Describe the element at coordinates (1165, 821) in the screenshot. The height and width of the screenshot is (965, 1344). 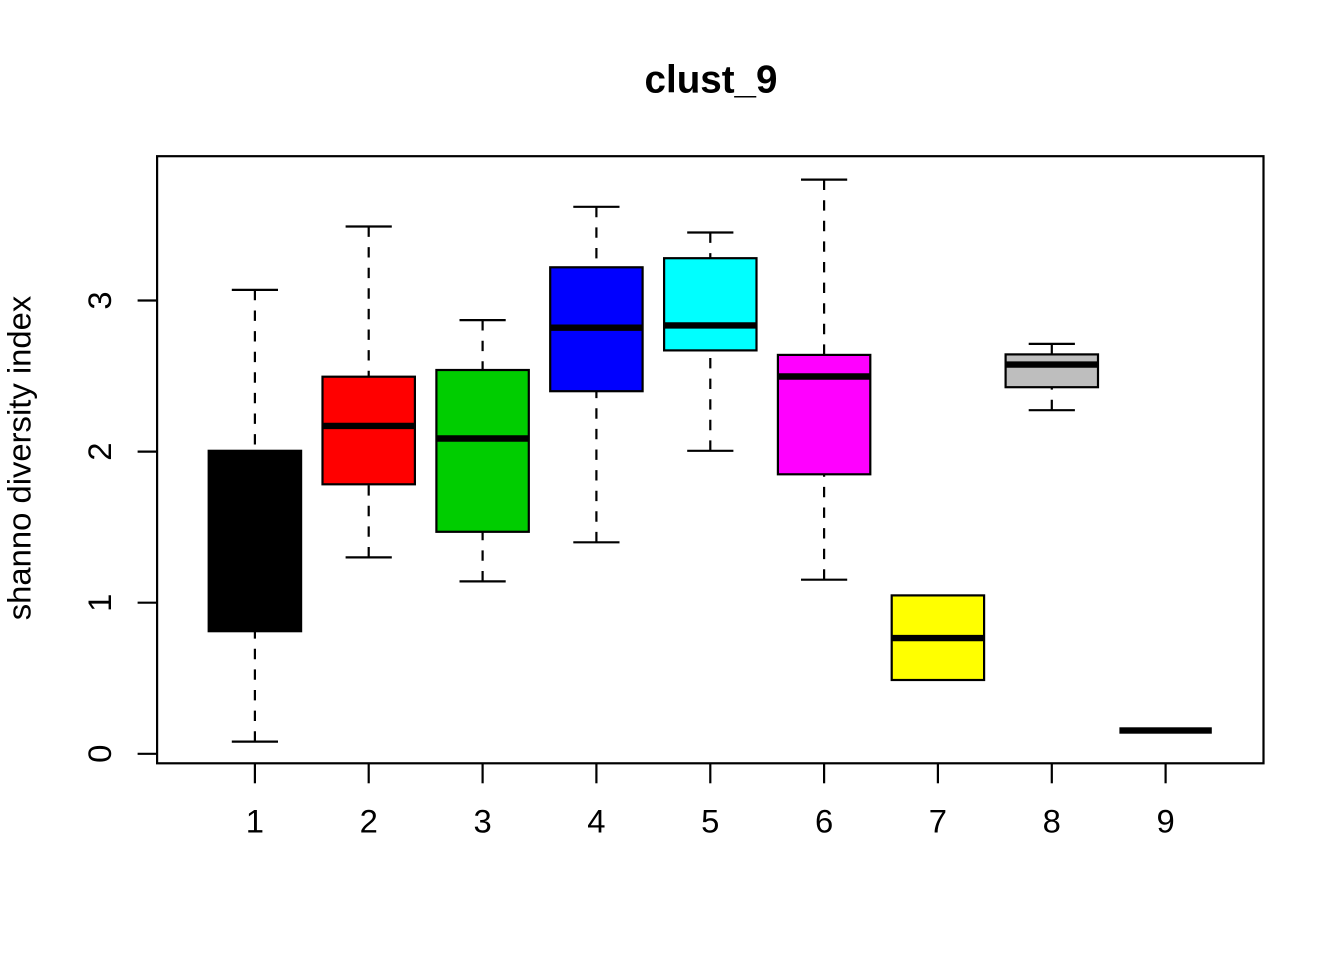
I see `svg-text: 9` at that location.